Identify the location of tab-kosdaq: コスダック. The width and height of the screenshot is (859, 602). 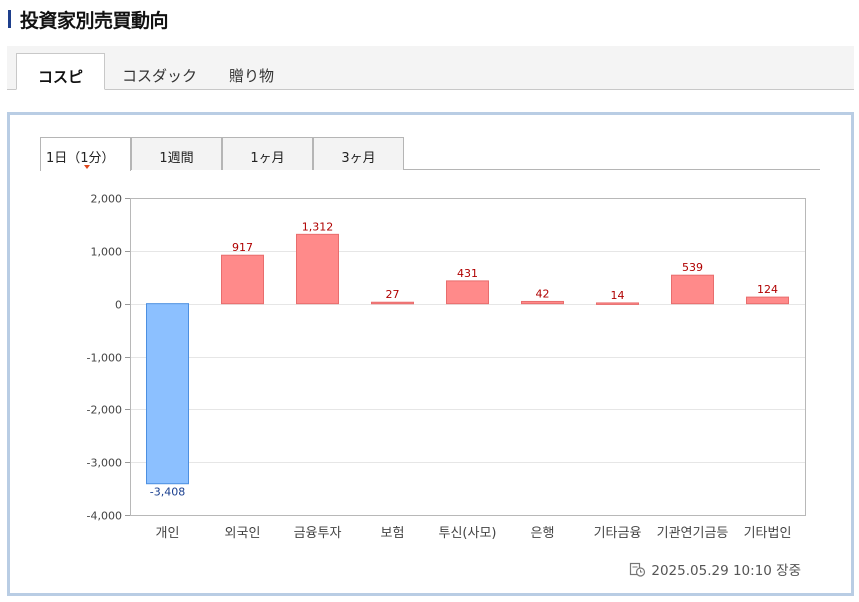
(160, 76).